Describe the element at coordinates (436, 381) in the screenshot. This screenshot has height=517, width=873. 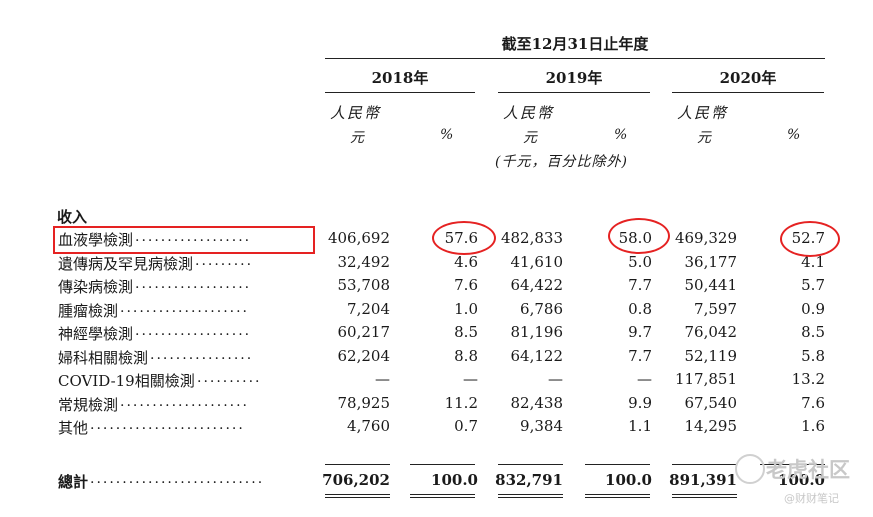
I see `table-row: COVID-19相關檢測.......... — — — — 117,851 13.2` at that location.